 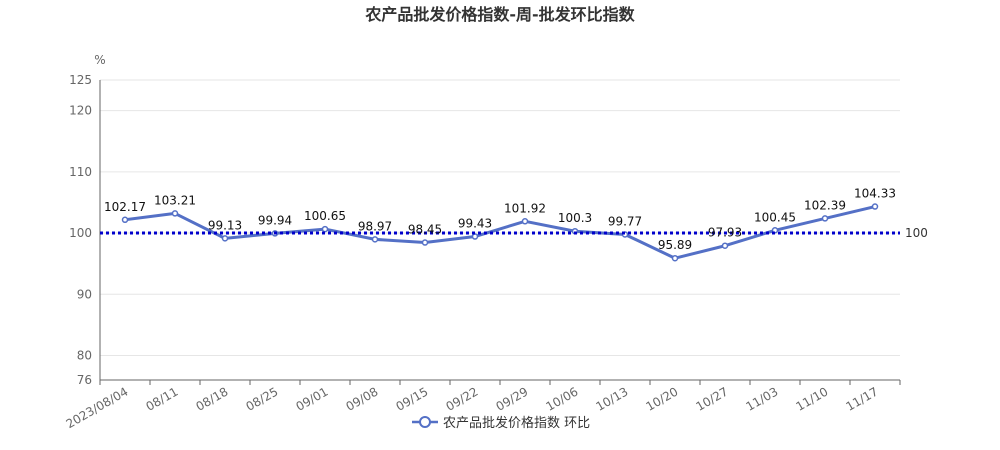 What do you see at coordinates (662, 398) in the screenshot?
I see `x-tick-label: 10/20` at bounding box center [662, 398].